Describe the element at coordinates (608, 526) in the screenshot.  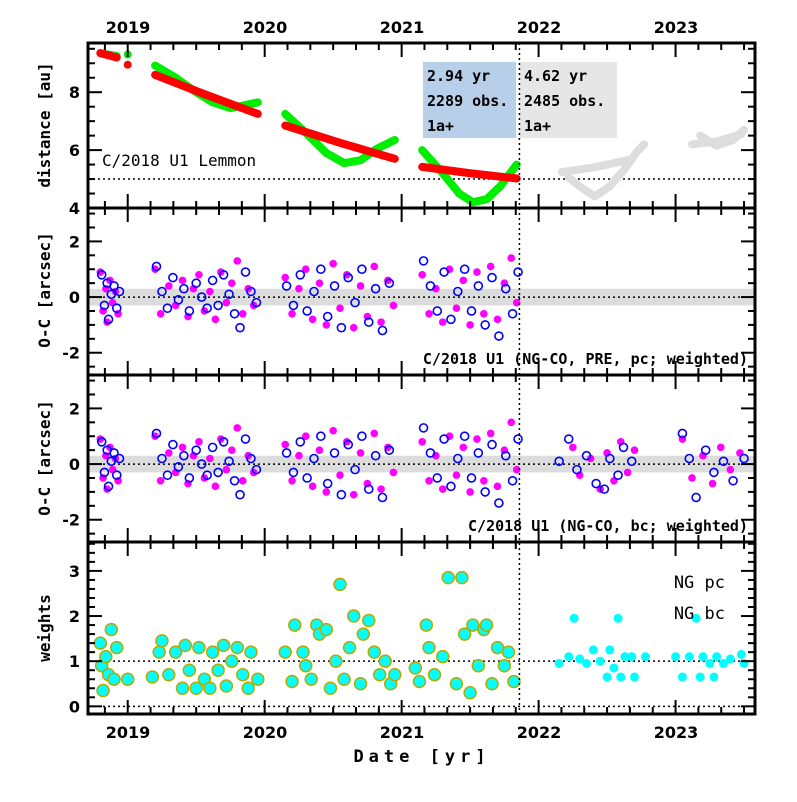
I see `panel-annotation-bc: C/2018 U1 (NG-CO, bc; weighted)` at that location.